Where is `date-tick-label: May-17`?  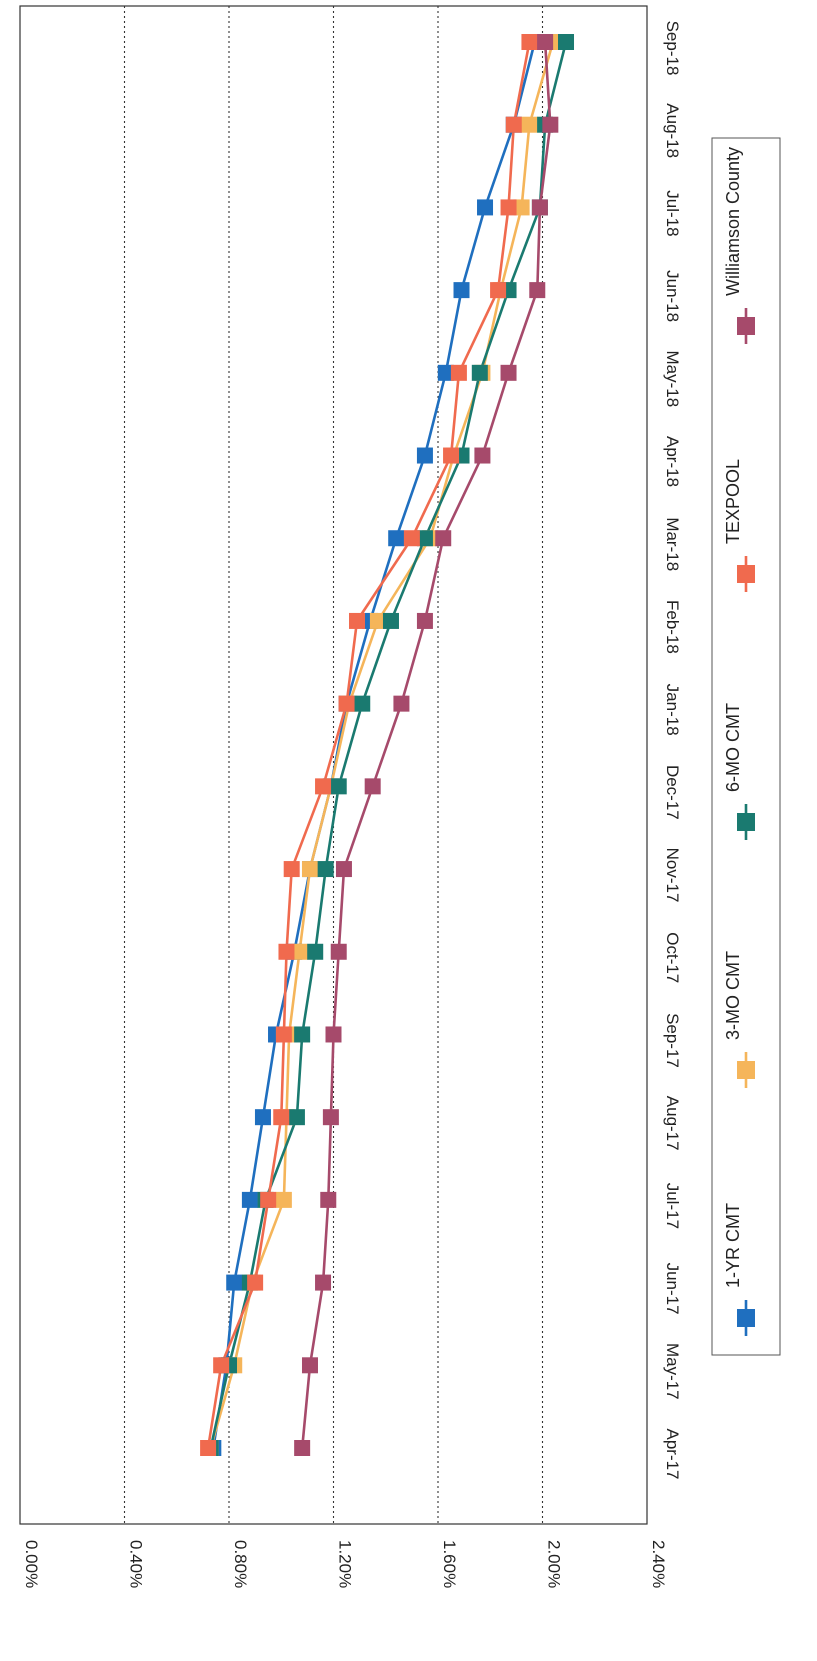 date-tick-label: May-17 is located at coordinates (672, 1371).